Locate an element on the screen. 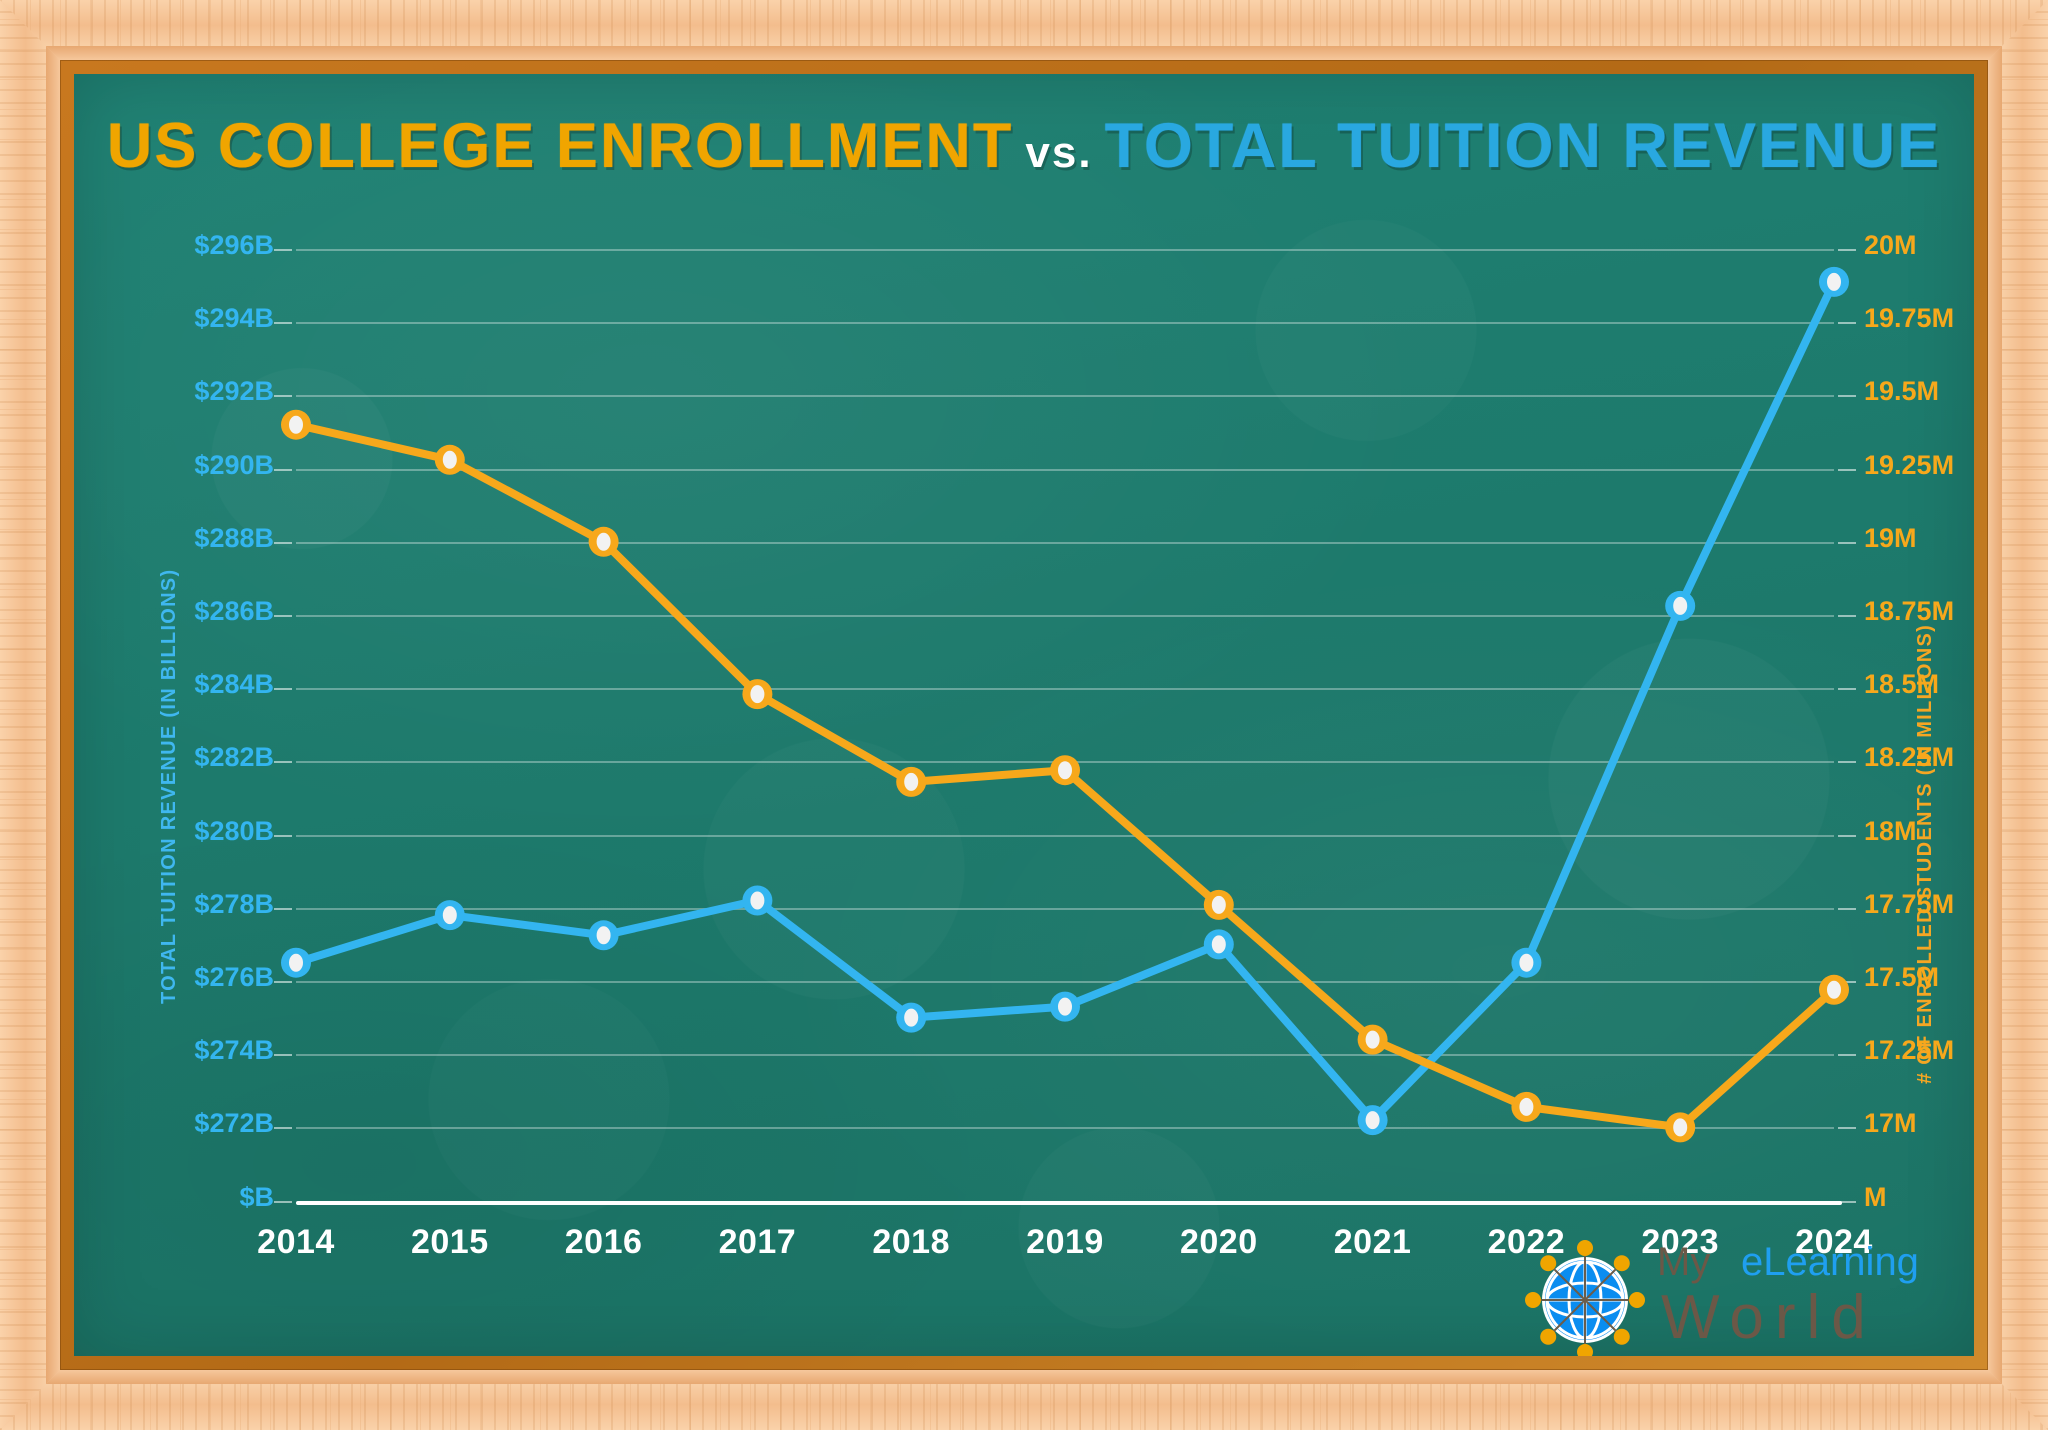  left-axis-tick-label: $272B is located at coordinates (234, 1123).